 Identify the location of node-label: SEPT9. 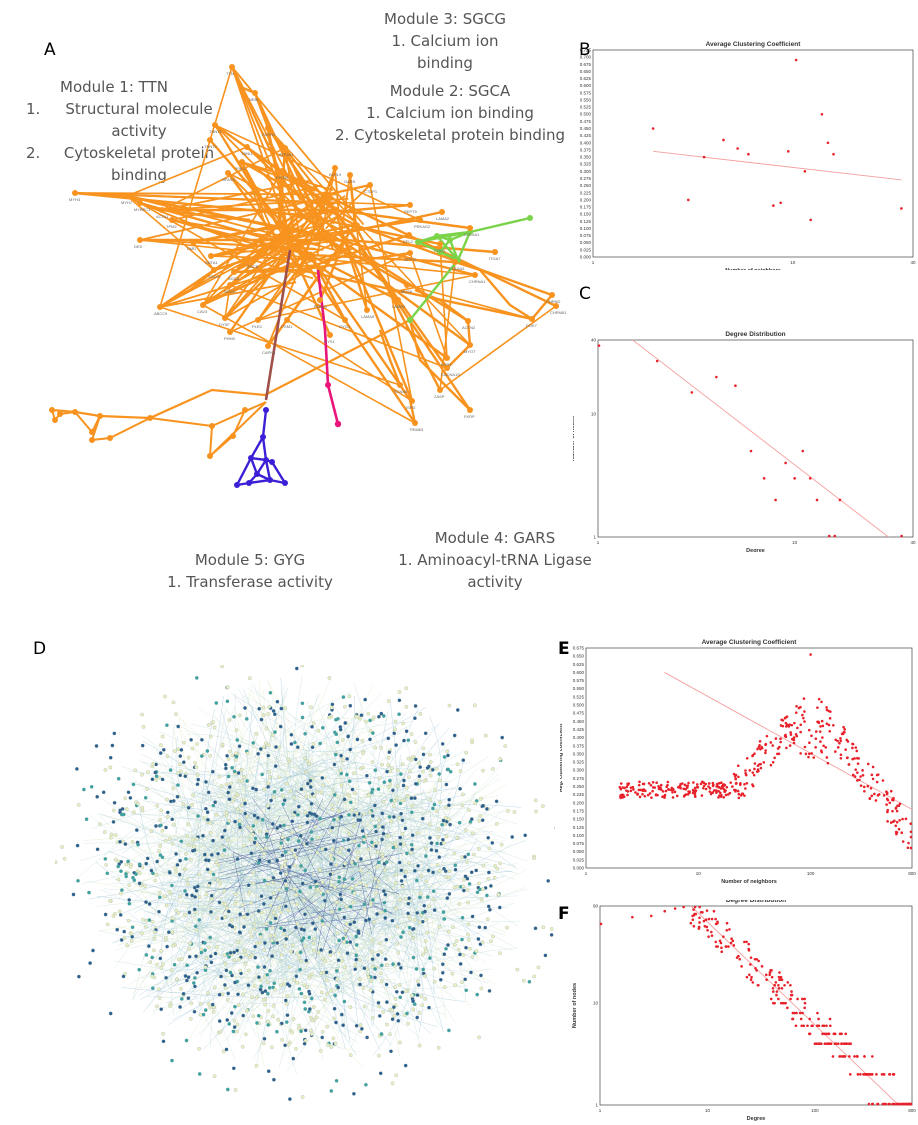
(410, 211).